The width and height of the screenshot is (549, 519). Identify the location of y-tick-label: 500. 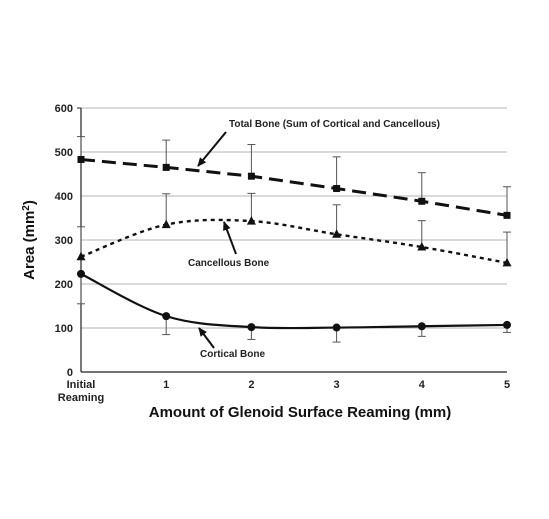
(64, 153).